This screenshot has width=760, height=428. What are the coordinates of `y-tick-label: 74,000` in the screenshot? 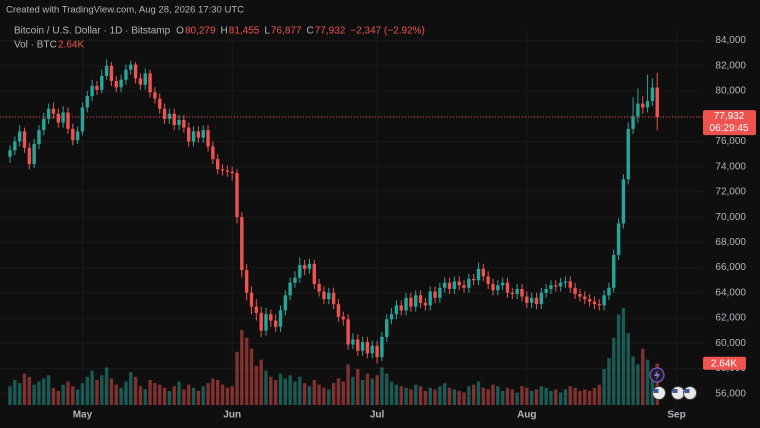 It's located at (730, 166).